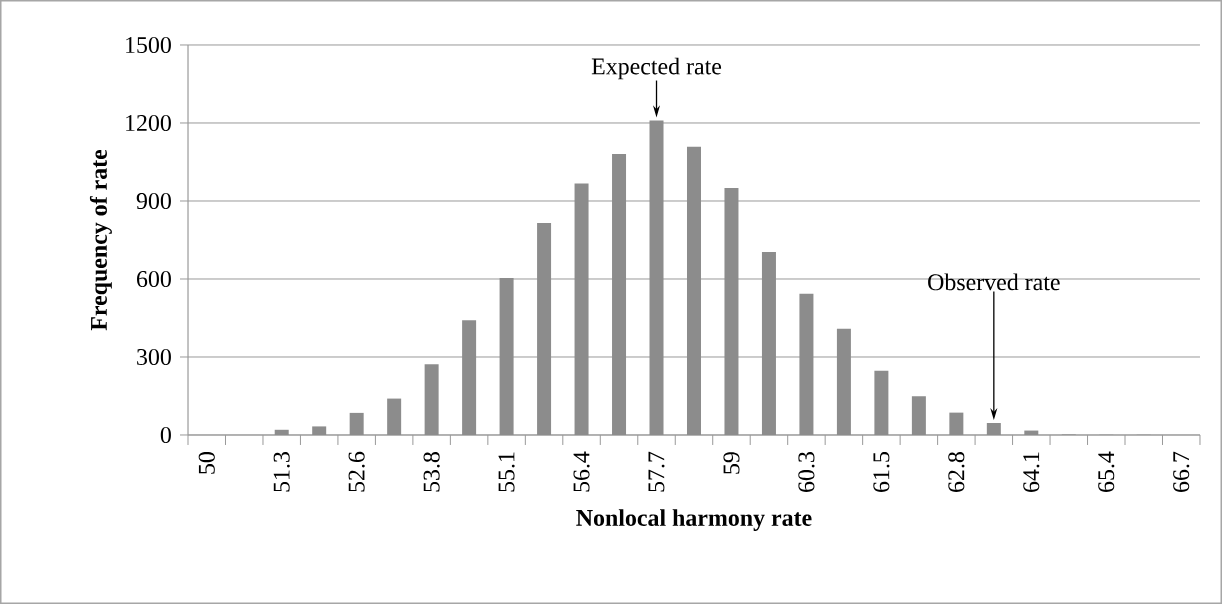 This screenshot has height=604, width=1222. Describe the element at coordinates (806, 472) in the screenshot. I see `x-tick-label: 60.3` at that location.